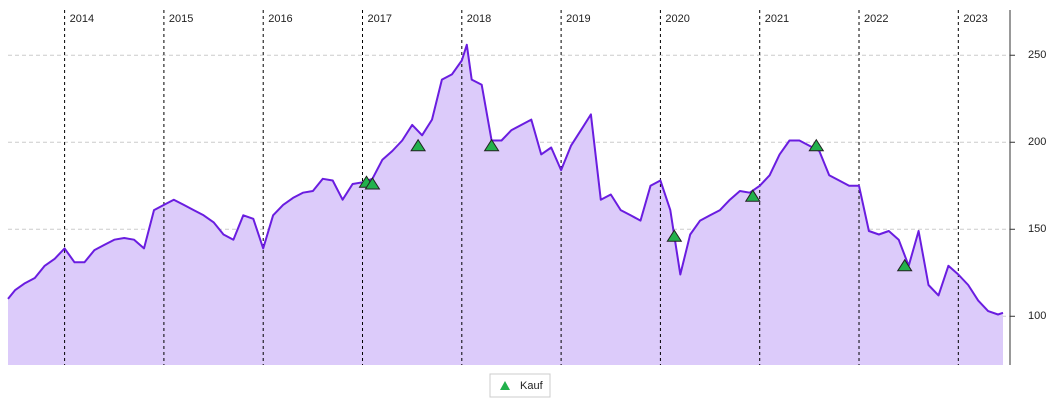 Image resolution: width=1059 pixels, height=402 pixels. I want to click on x-tick-label: 2020, so click(677, 19).